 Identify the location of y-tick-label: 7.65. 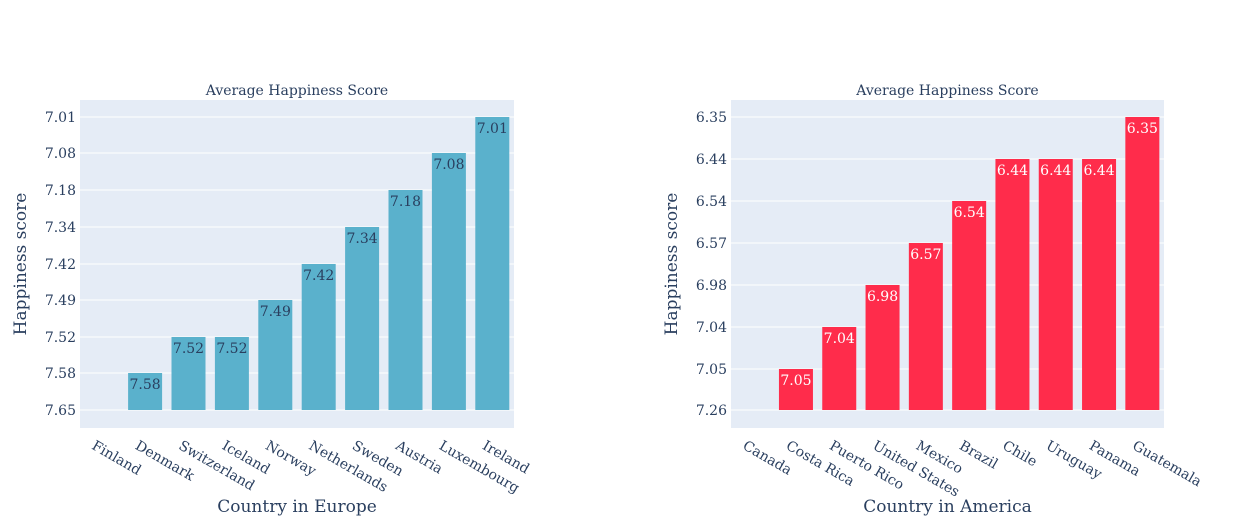
(60, 411).